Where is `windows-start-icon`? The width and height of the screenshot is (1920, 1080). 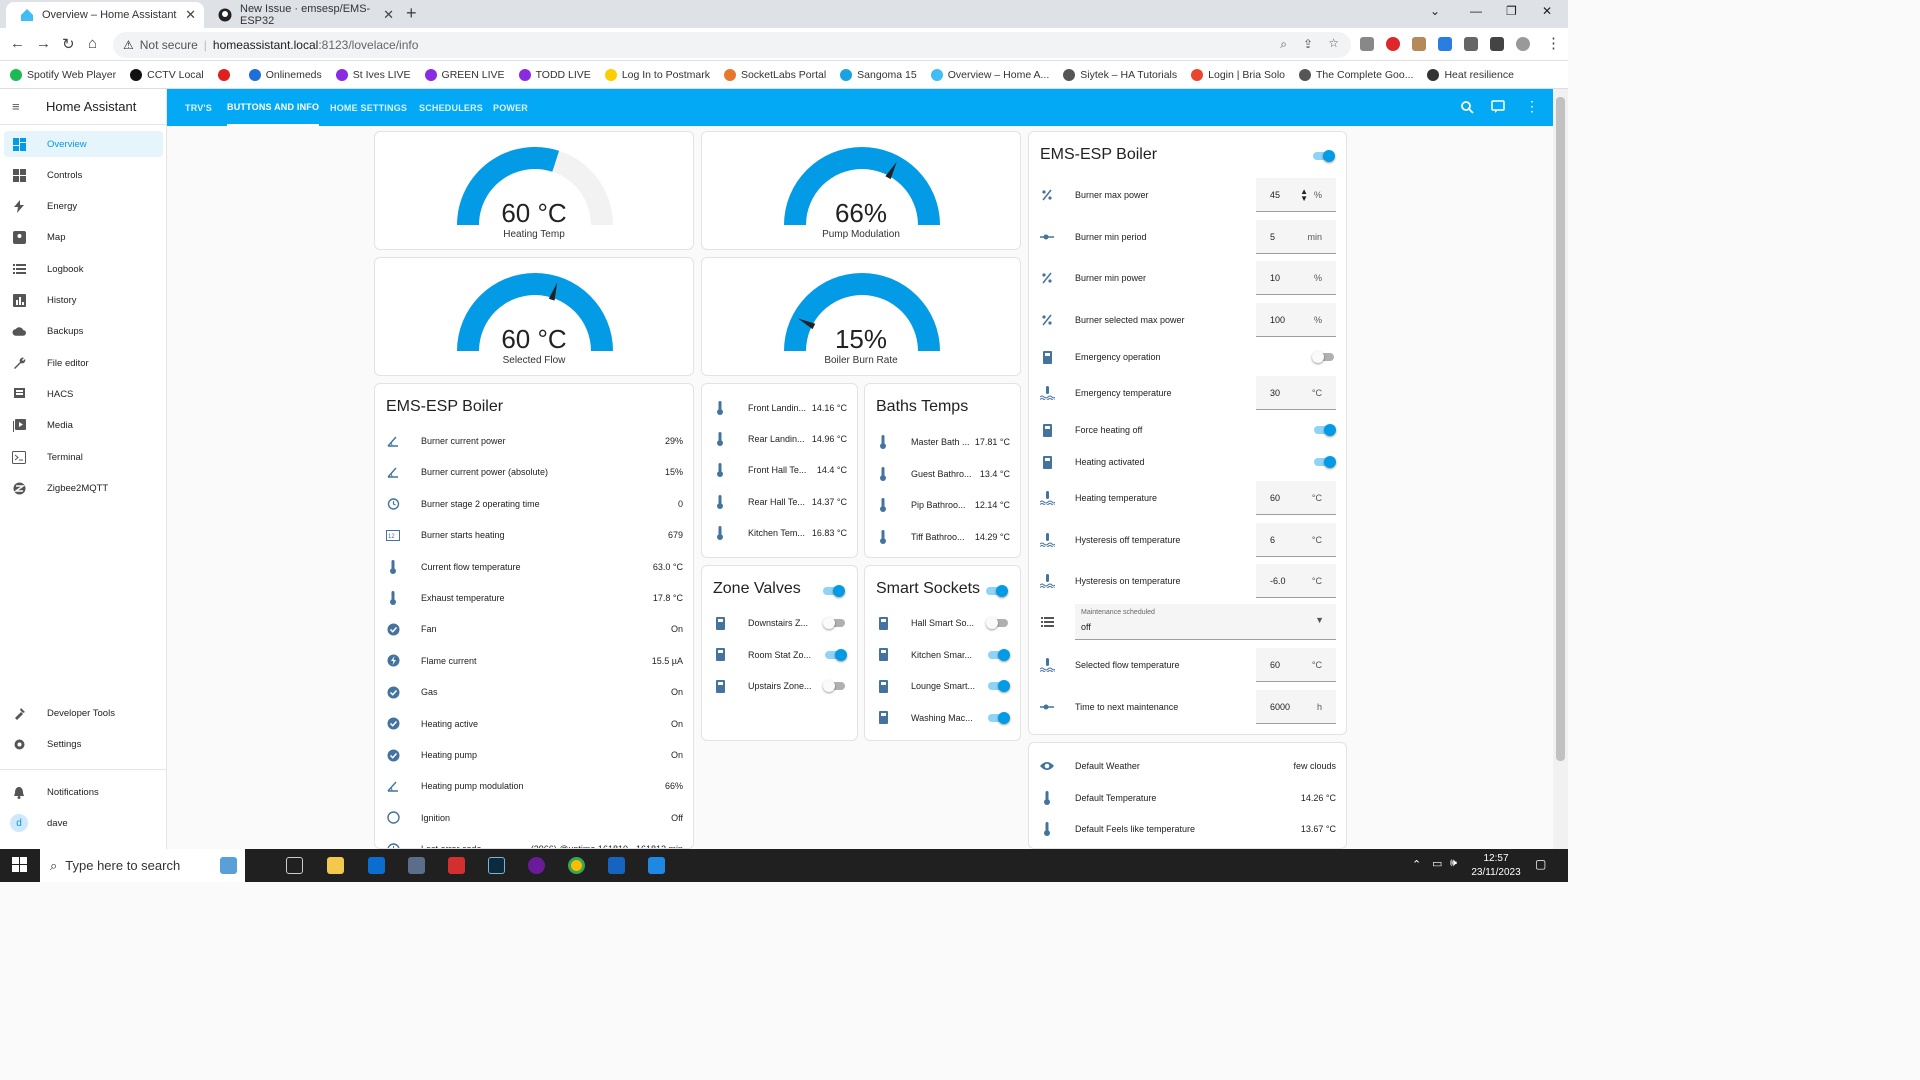 windows-start-icon is located at coordinates (19, 866).